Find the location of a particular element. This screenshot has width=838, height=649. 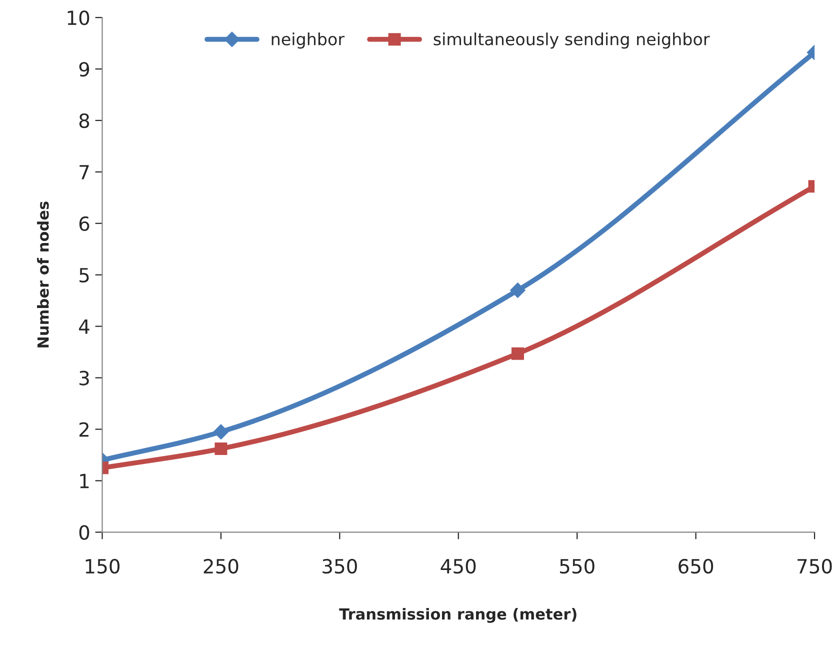

y-tick-label: 9 is located at coordinates (84, 69).